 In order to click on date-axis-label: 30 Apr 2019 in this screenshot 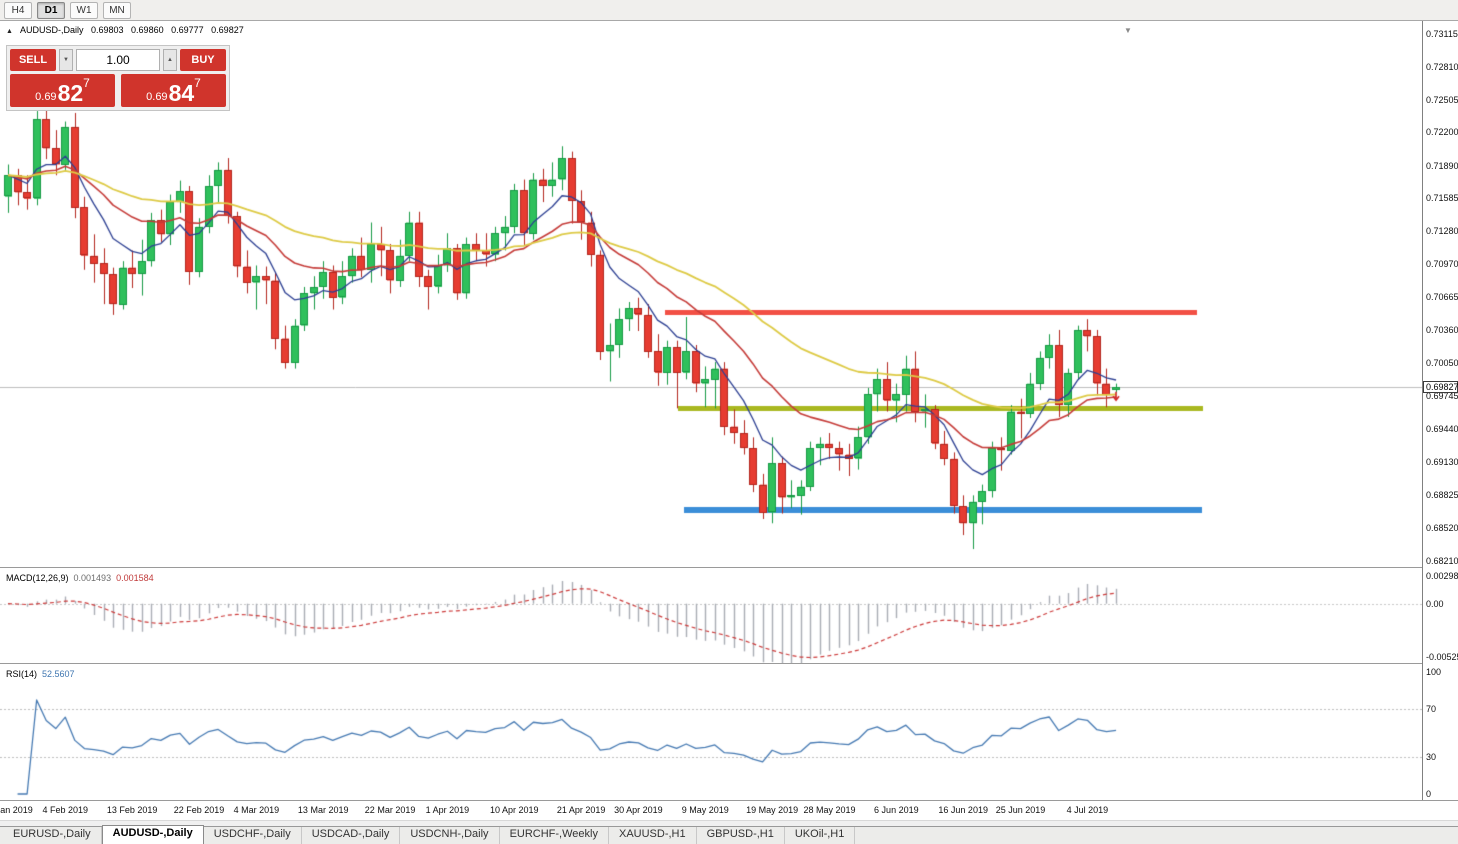, I will do `click(638, 810)`.